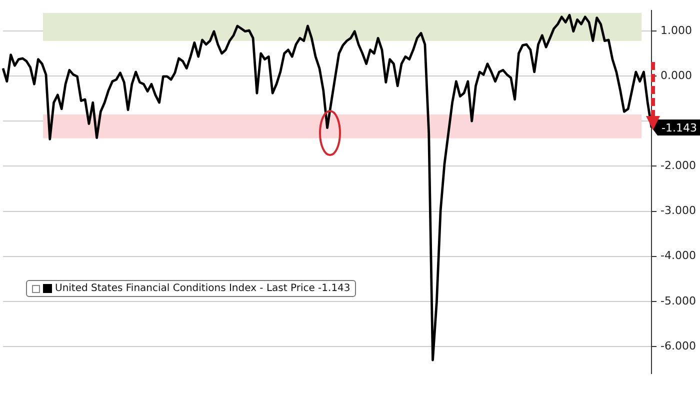 This screenshot has width=700, height=394. What do you see at coordinates (676, 75) in the screenshot?
I see `y-tick-label: 0.000` at bounding box center [676, 75].